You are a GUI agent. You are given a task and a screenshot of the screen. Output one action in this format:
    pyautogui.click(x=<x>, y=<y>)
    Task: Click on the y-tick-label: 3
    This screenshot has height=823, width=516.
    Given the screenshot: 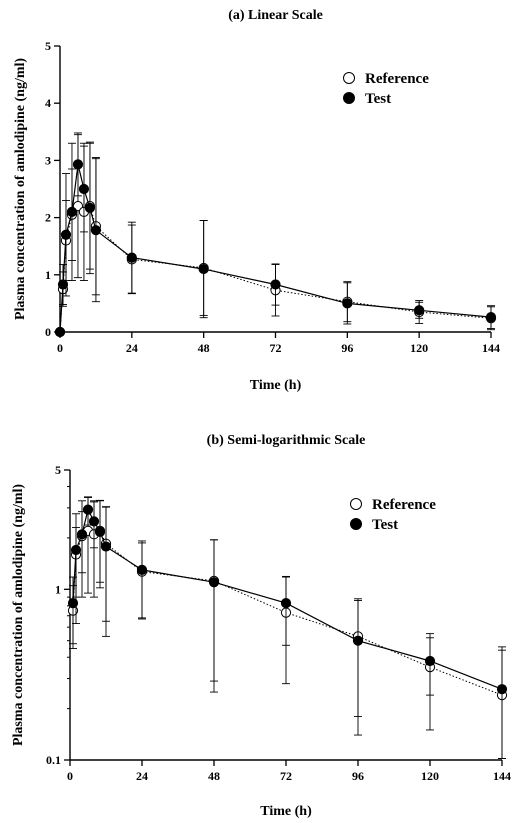 What is the action you would take?
    pyautogui.click(x=48, y=160)
    